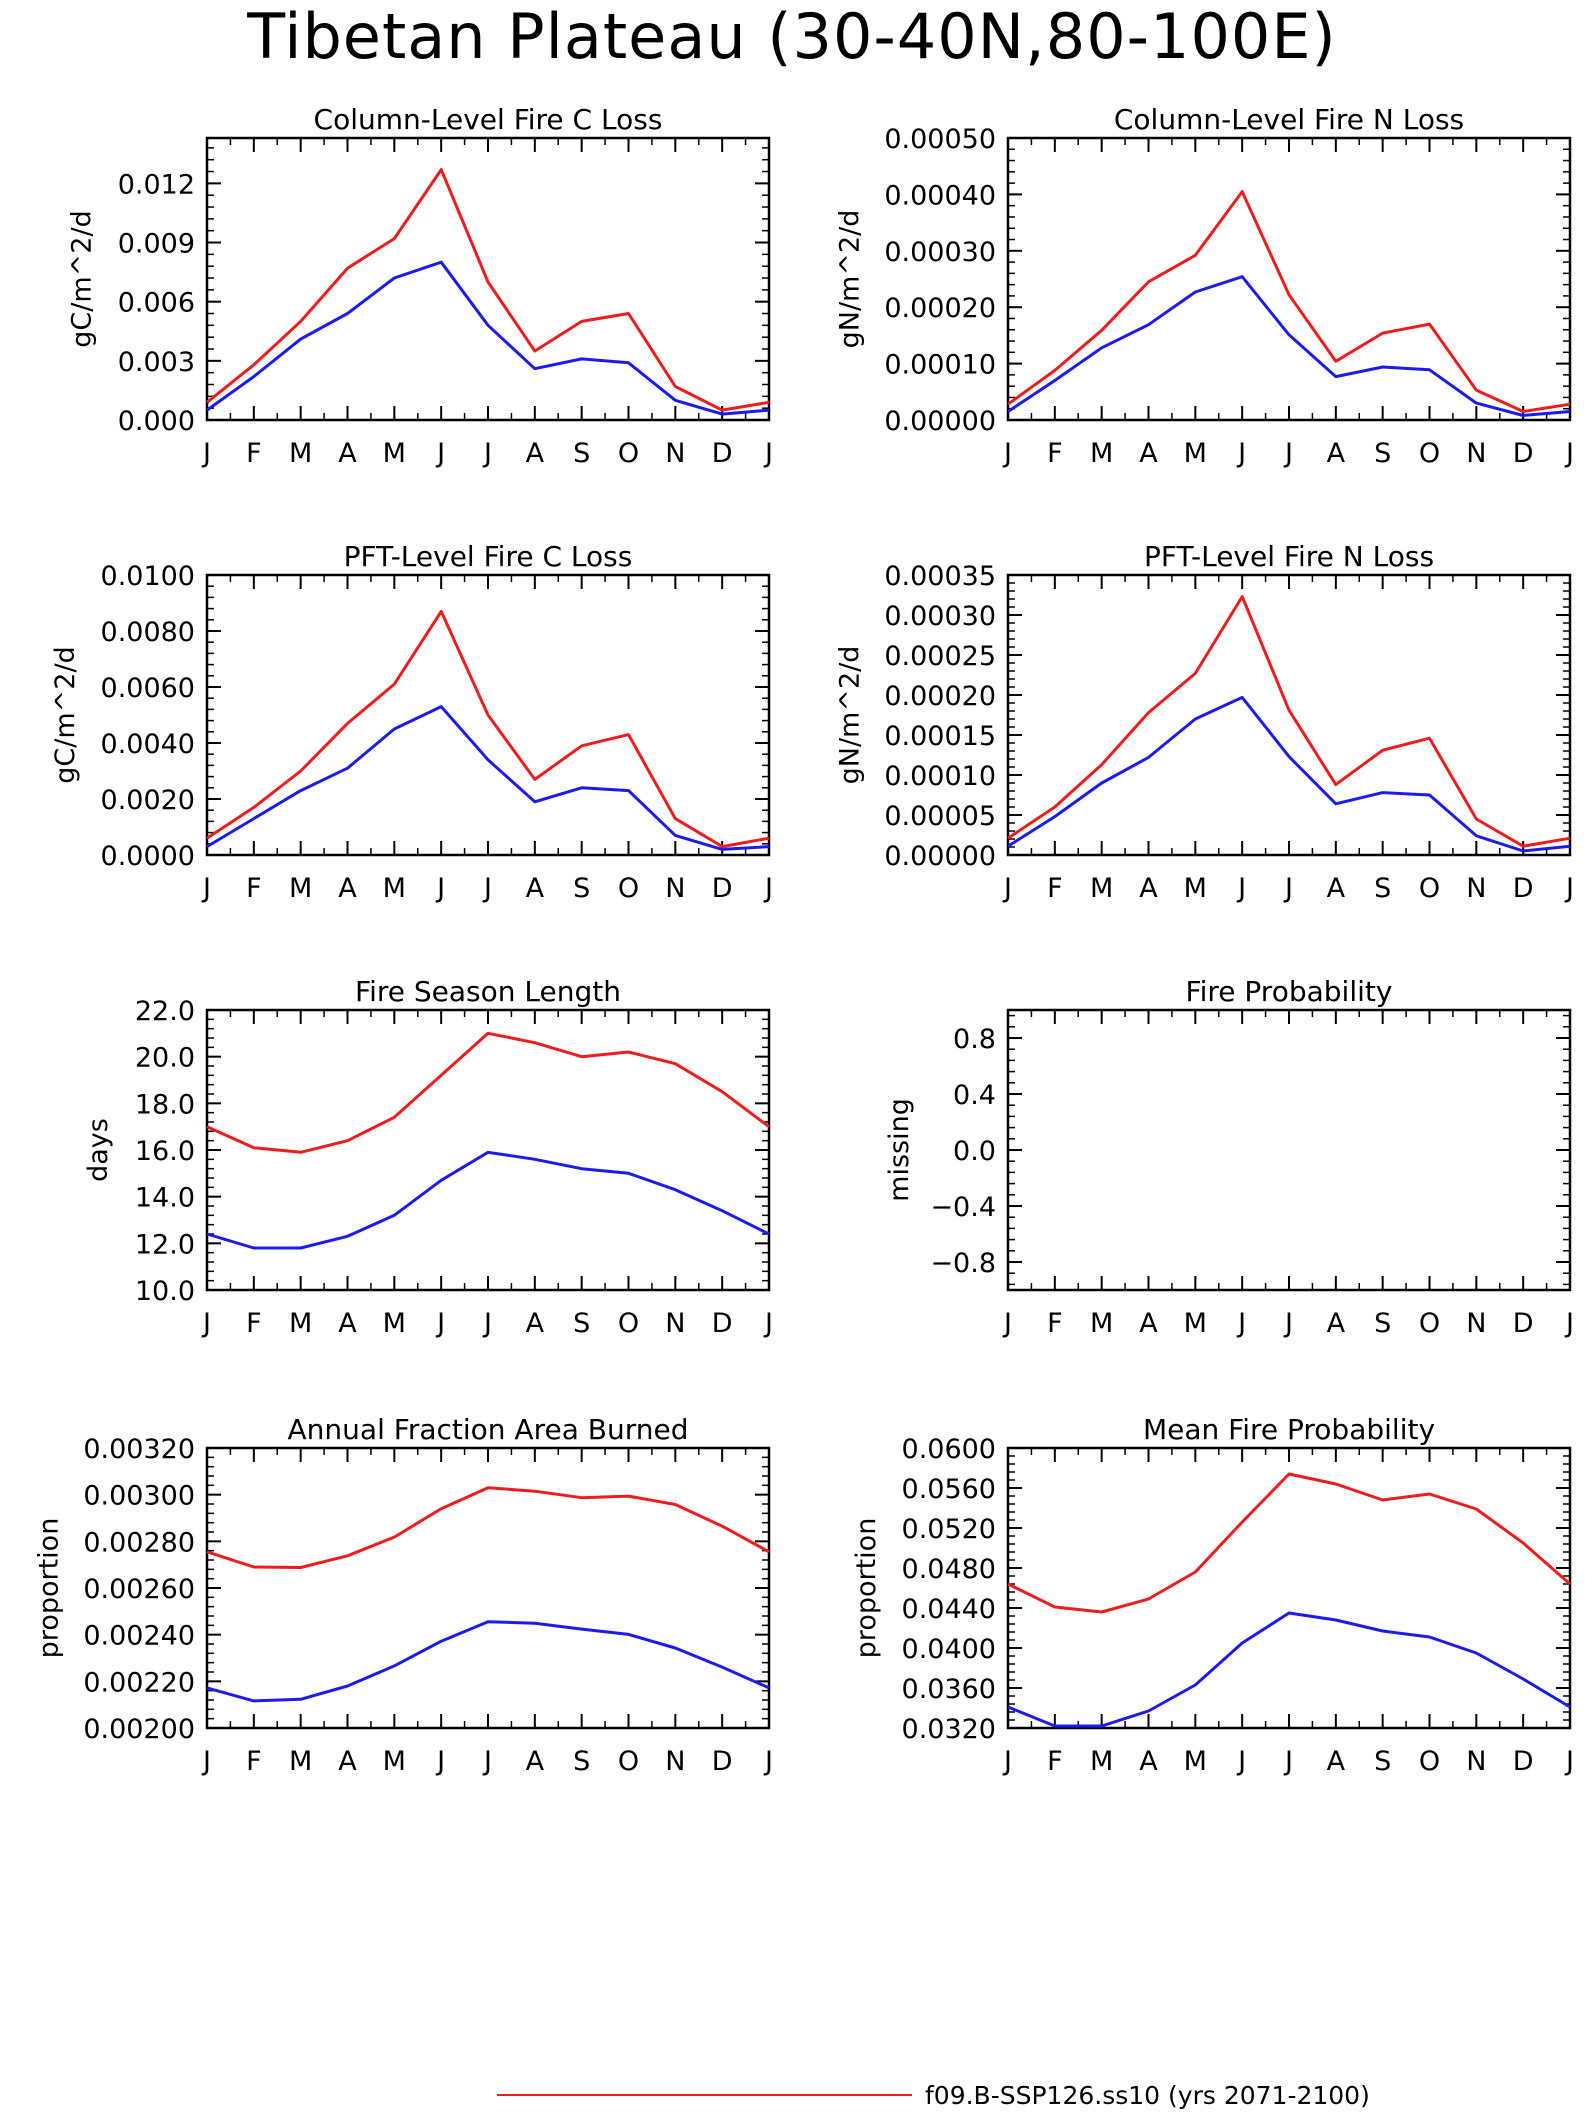 The image size is (1585, 2120). I want to click on legend-label: f09.B-SSP126.ss10 (yrs 2071-2100), so click(1147, 2095).